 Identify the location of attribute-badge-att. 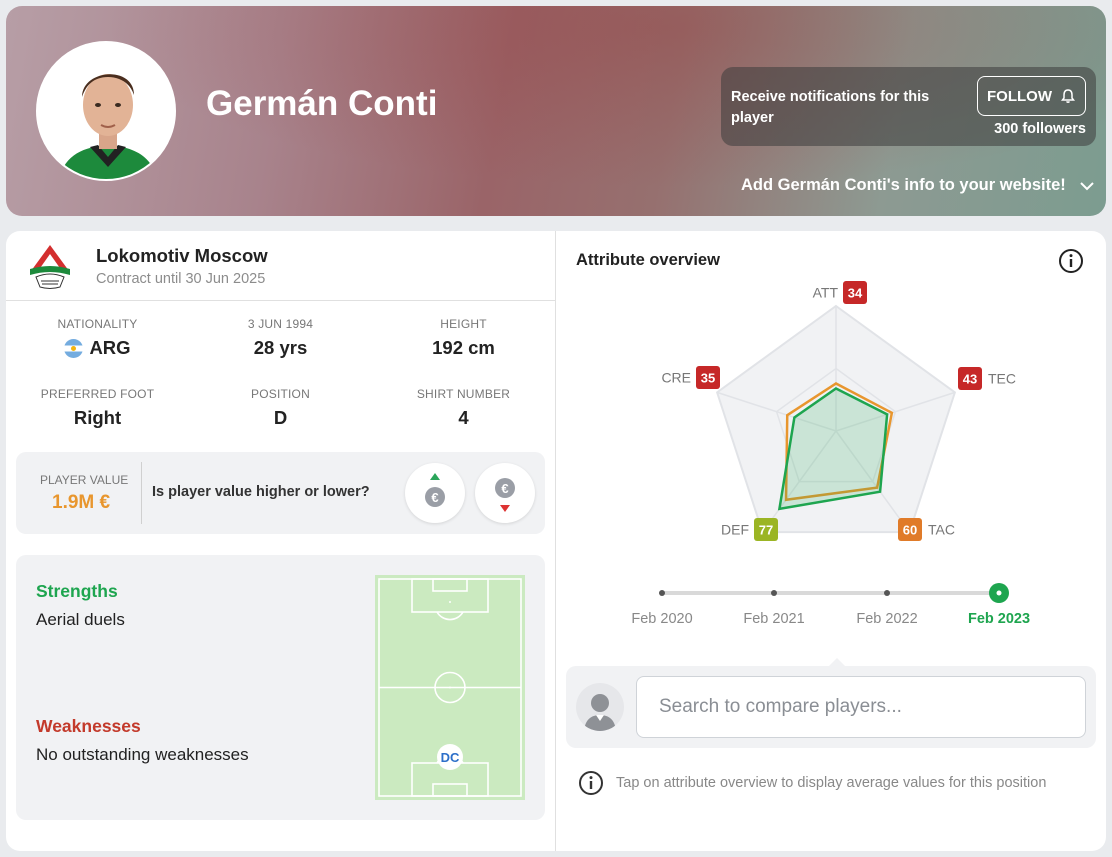
(855, 292).